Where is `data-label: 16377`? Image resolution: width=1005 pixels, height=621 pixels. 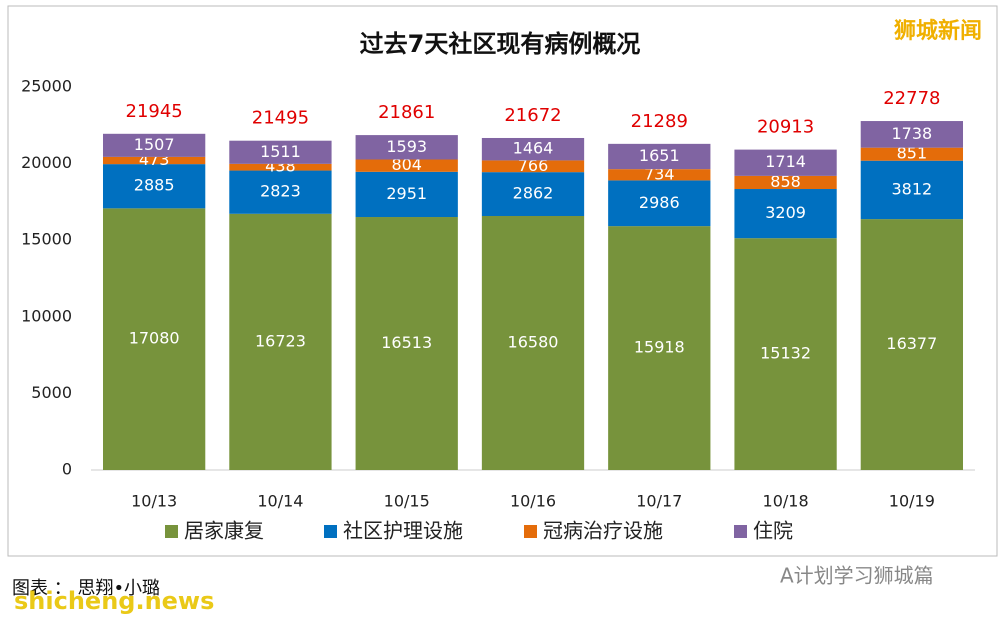
data-label: 16377 is located at coordinates (911, 343).